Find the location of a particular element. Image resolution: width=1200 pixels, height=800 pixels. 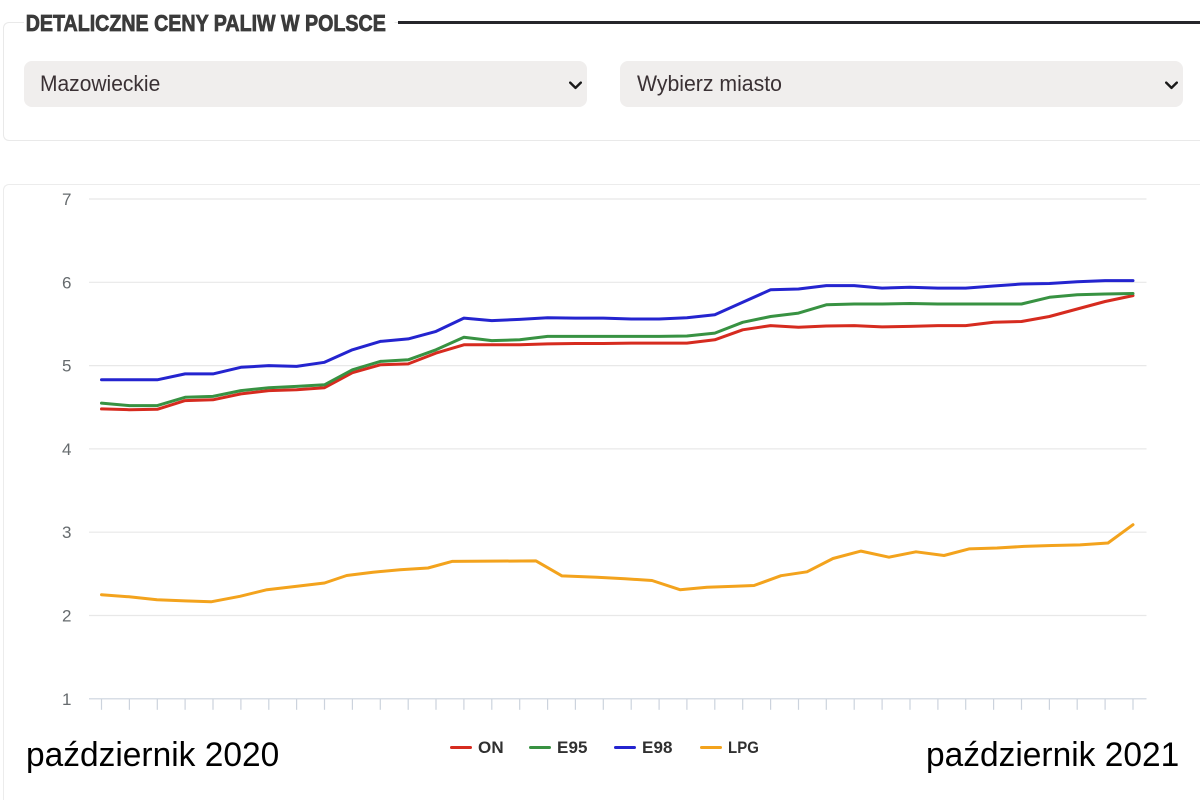

svg-text: 4 is located at coordinates (66, 449).